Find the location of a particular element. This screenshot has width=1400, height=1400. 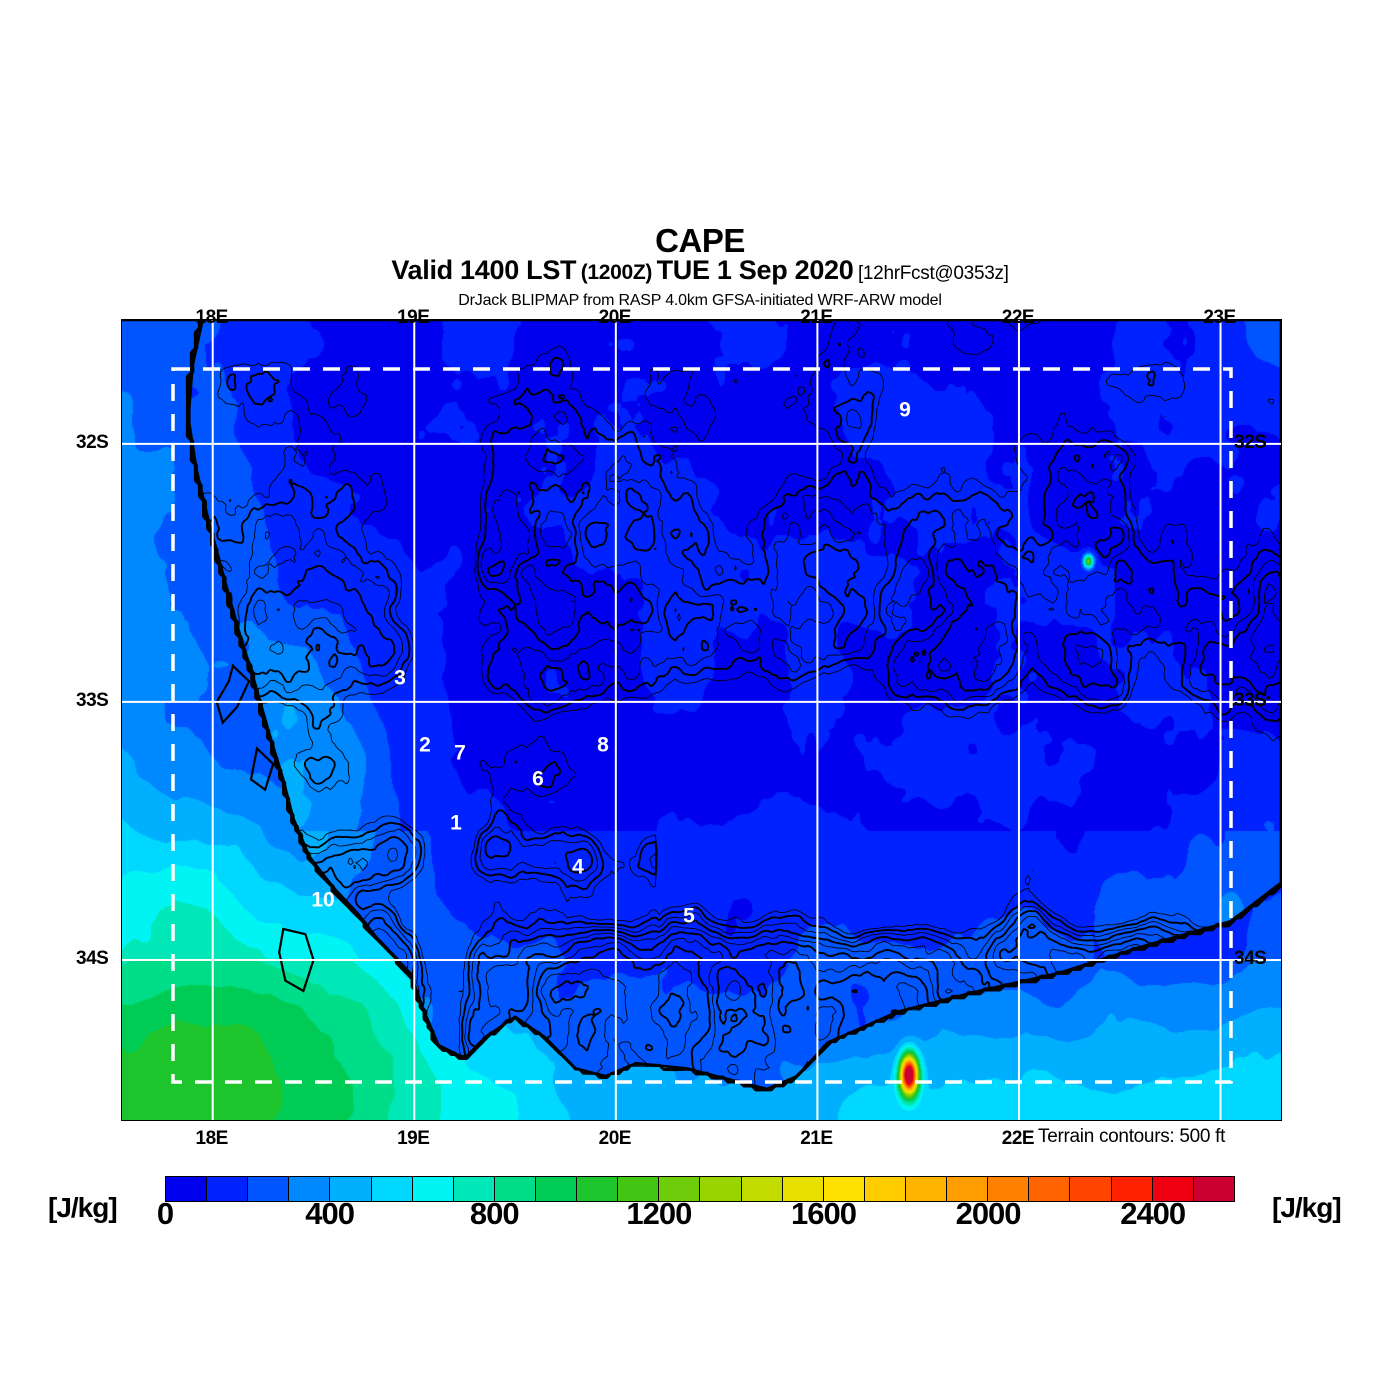

waypoint-label-3: 3 is located at coordinates (400, 678).